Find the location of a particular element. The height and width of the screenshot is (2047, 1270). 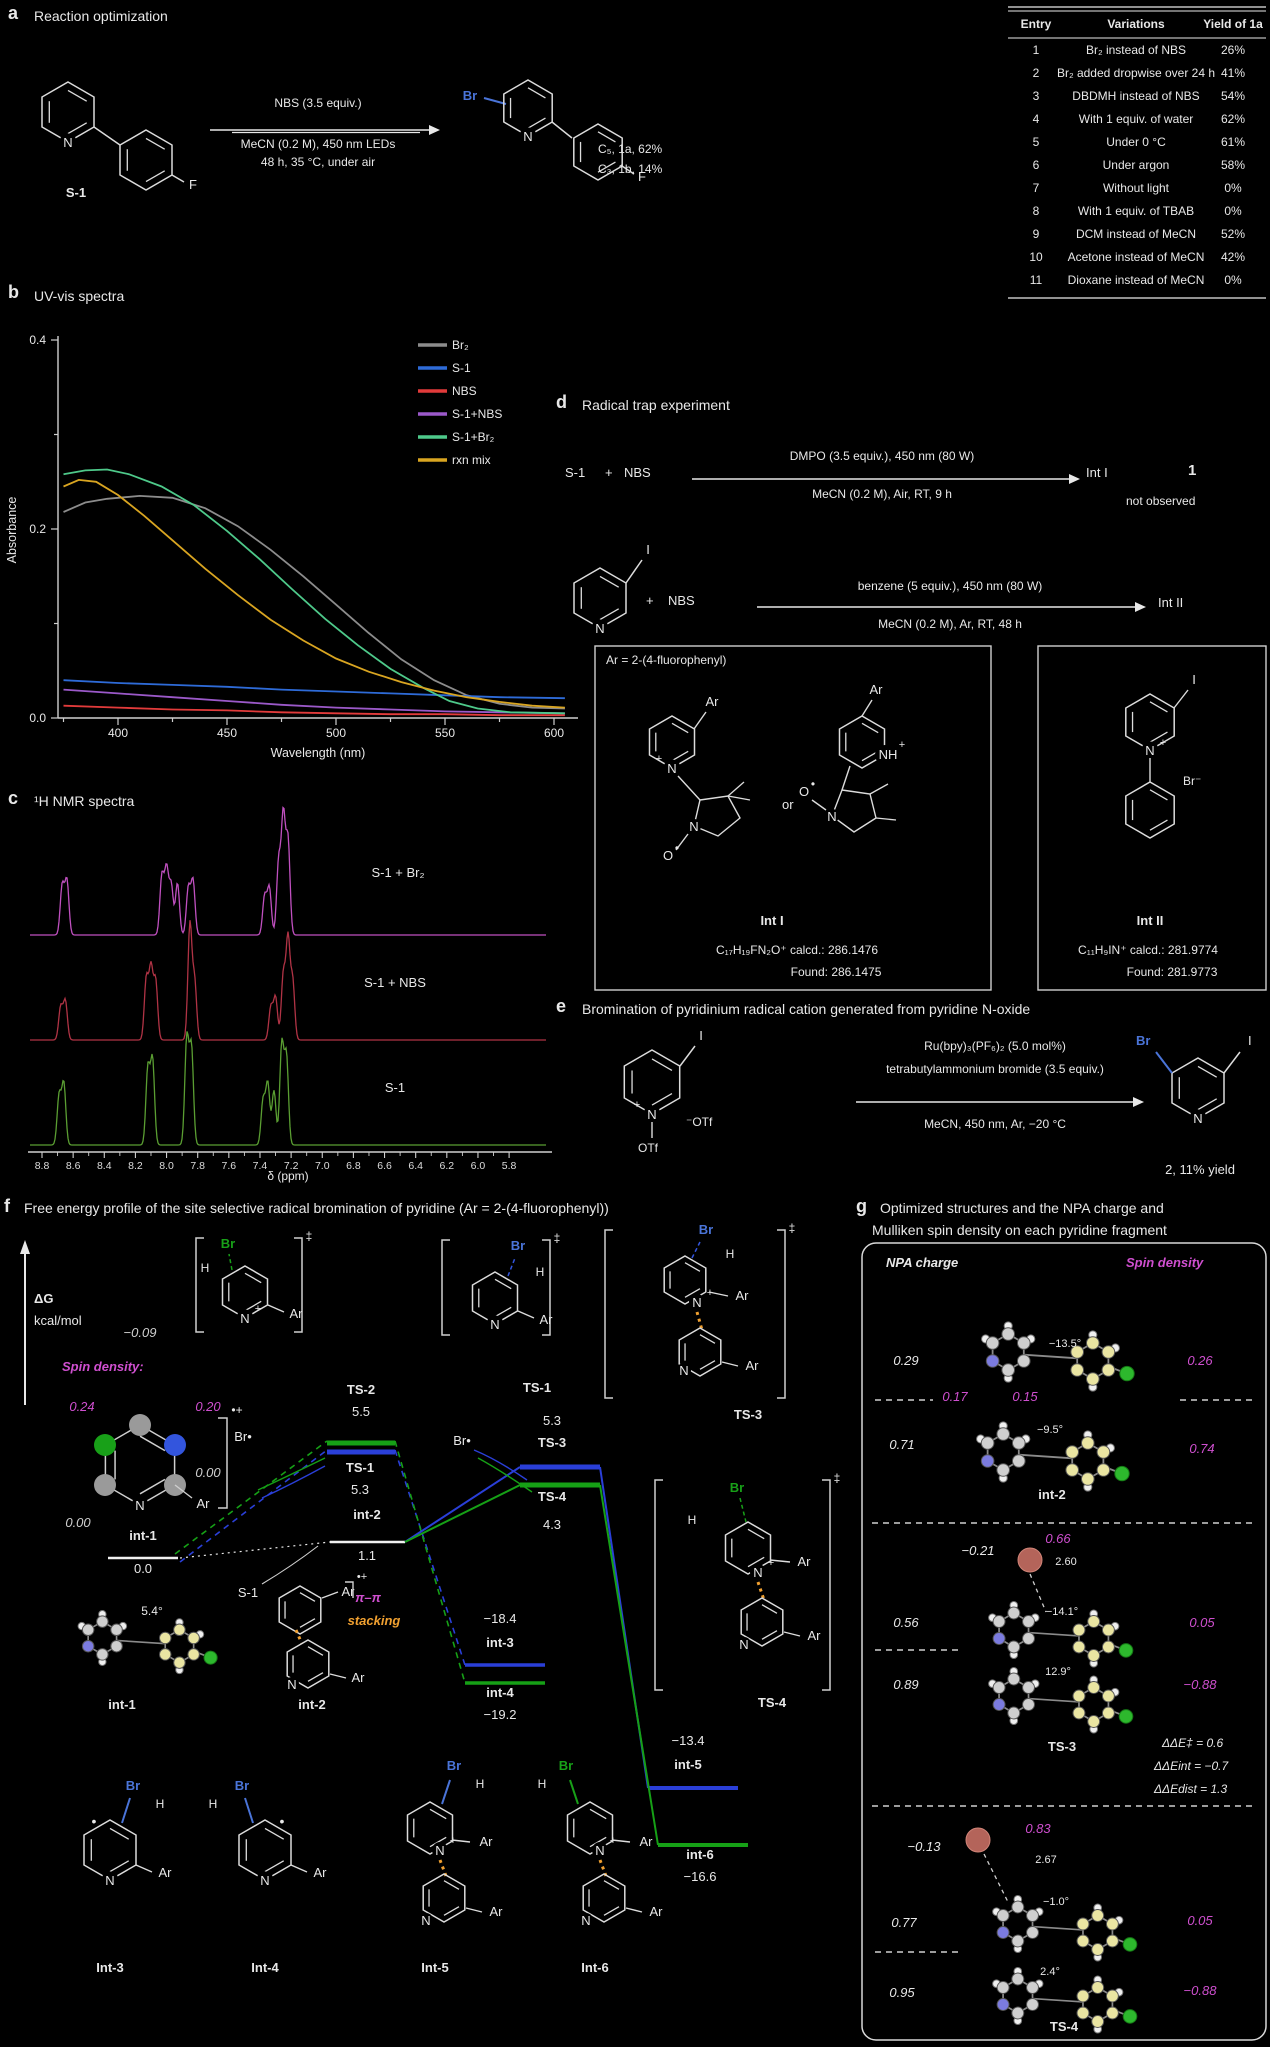

table-cell: 3 is located at coordinates (1036, 96).